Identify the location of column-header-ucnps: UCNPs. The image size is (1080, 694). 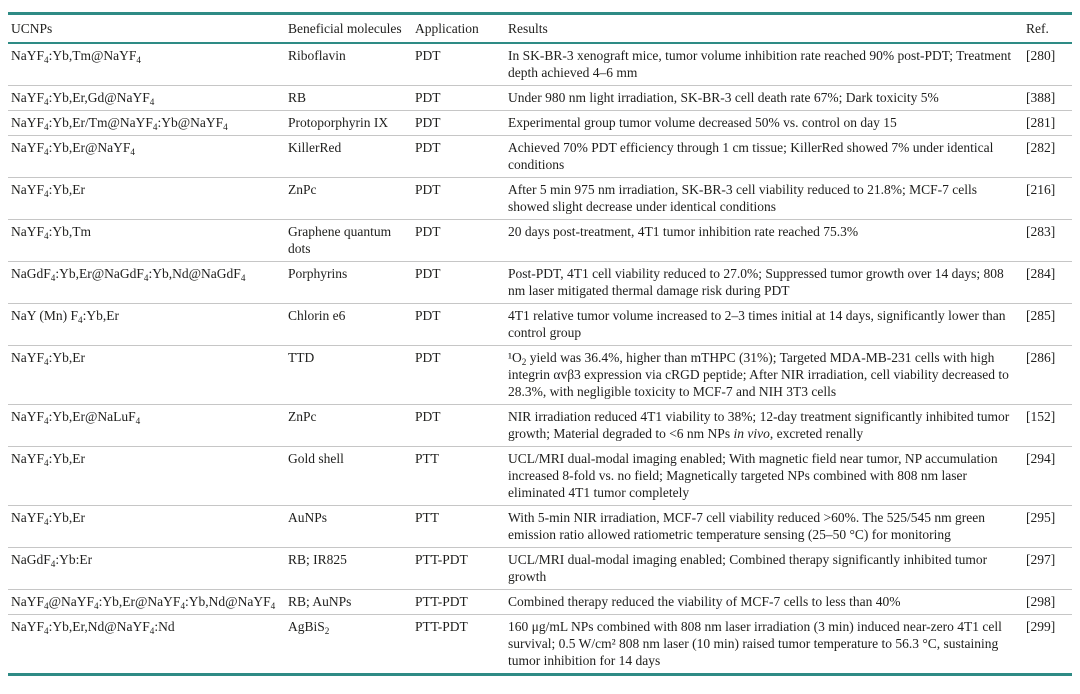
(148, 28).